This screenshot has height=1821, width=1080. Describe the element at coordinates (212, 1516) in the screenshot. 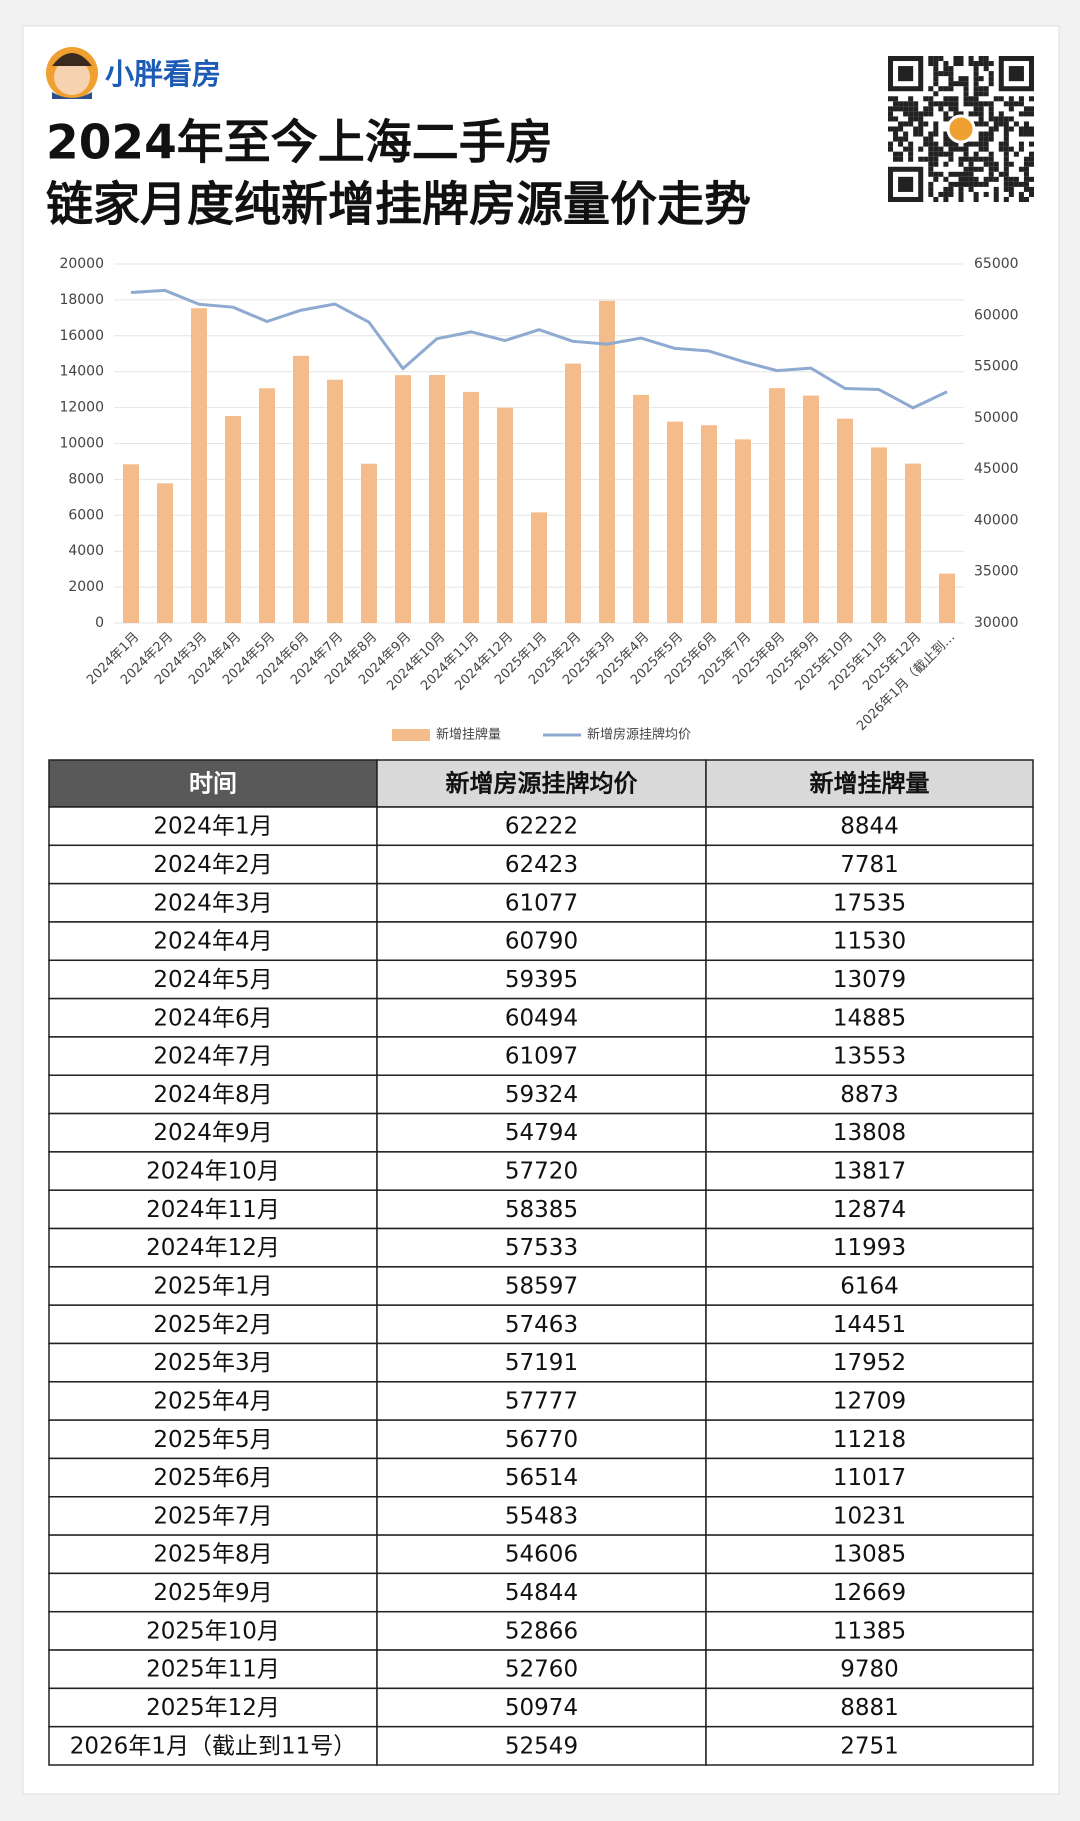

I see `cell-text: 2025年7月` at that location.